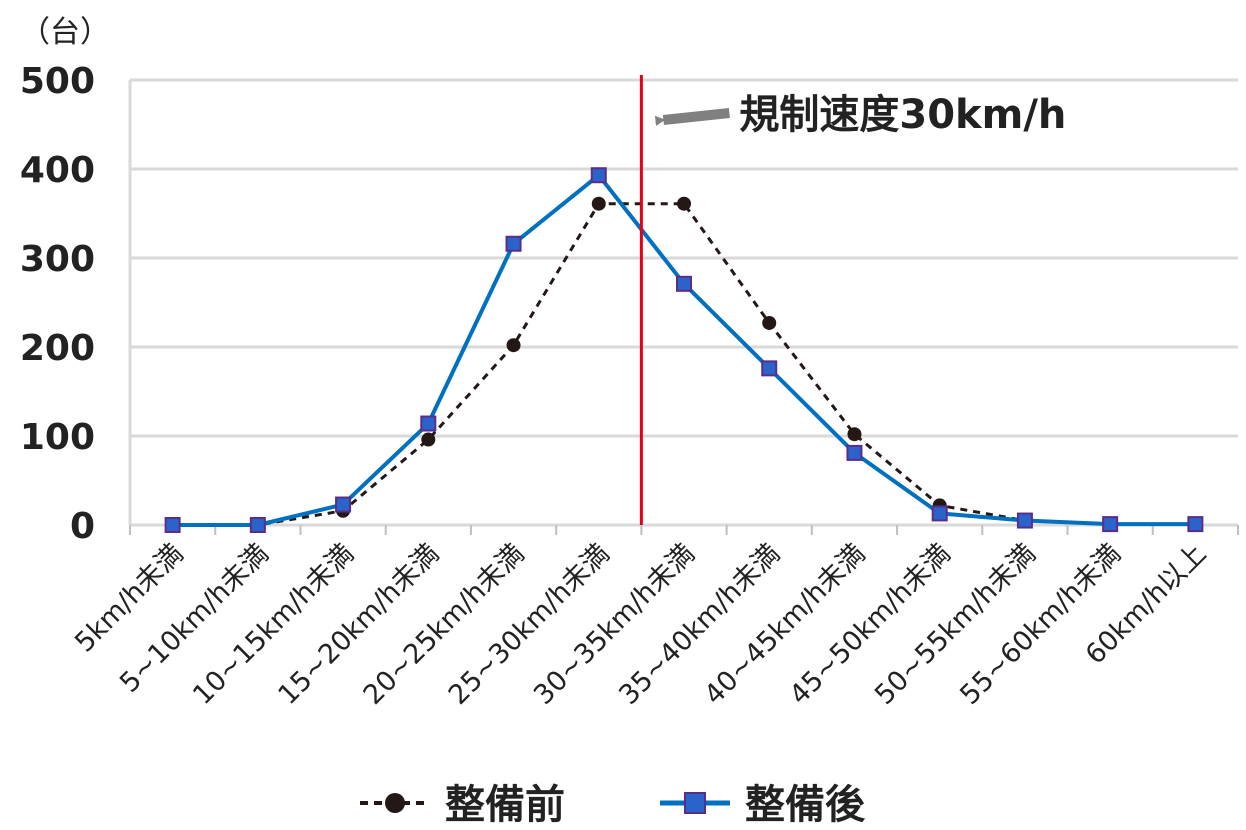 This screenshot has height=830, width=1246. I want to click on reference-arrow, so click(692, 117).